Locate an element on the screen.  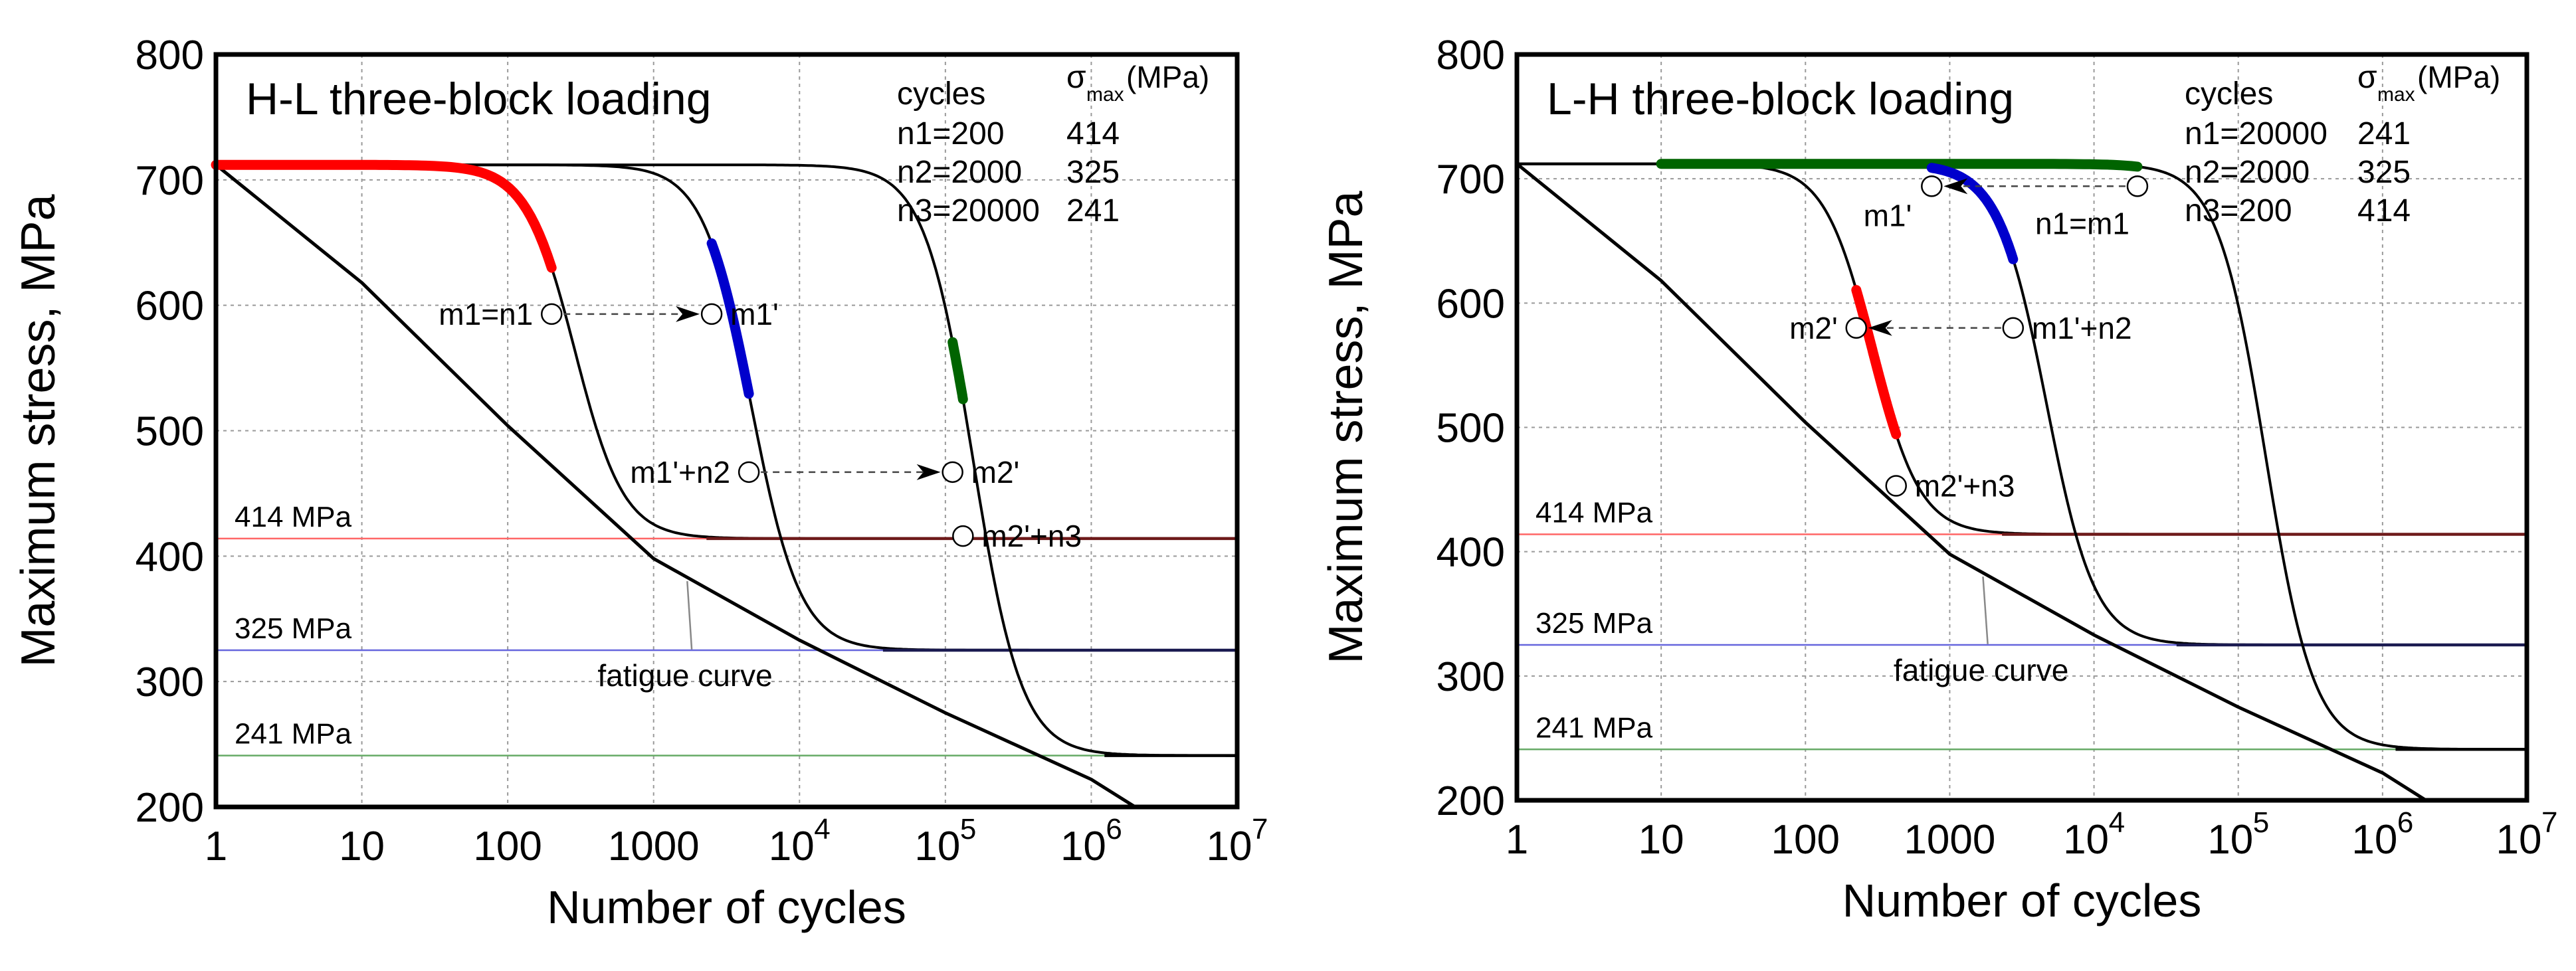
x-tick-label: 1000 is located at coordinates (654, 846).